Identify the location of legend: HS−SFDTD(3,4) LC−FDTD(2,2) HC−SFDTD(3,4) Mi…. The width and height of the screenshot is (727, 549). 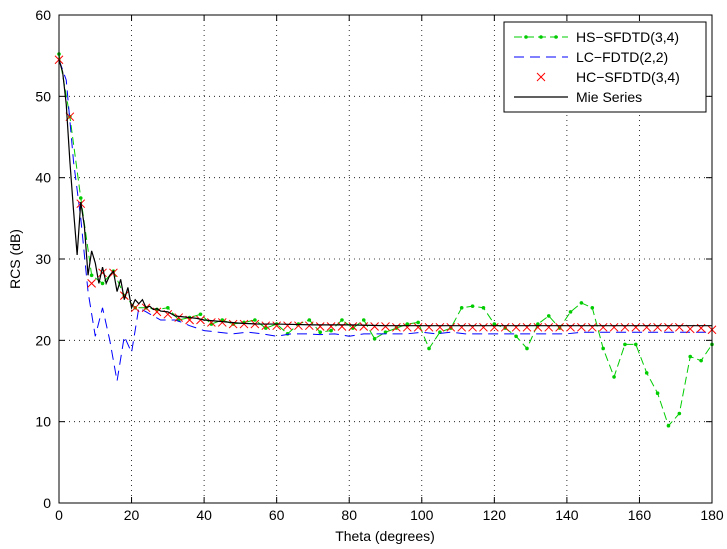
(605, 67).